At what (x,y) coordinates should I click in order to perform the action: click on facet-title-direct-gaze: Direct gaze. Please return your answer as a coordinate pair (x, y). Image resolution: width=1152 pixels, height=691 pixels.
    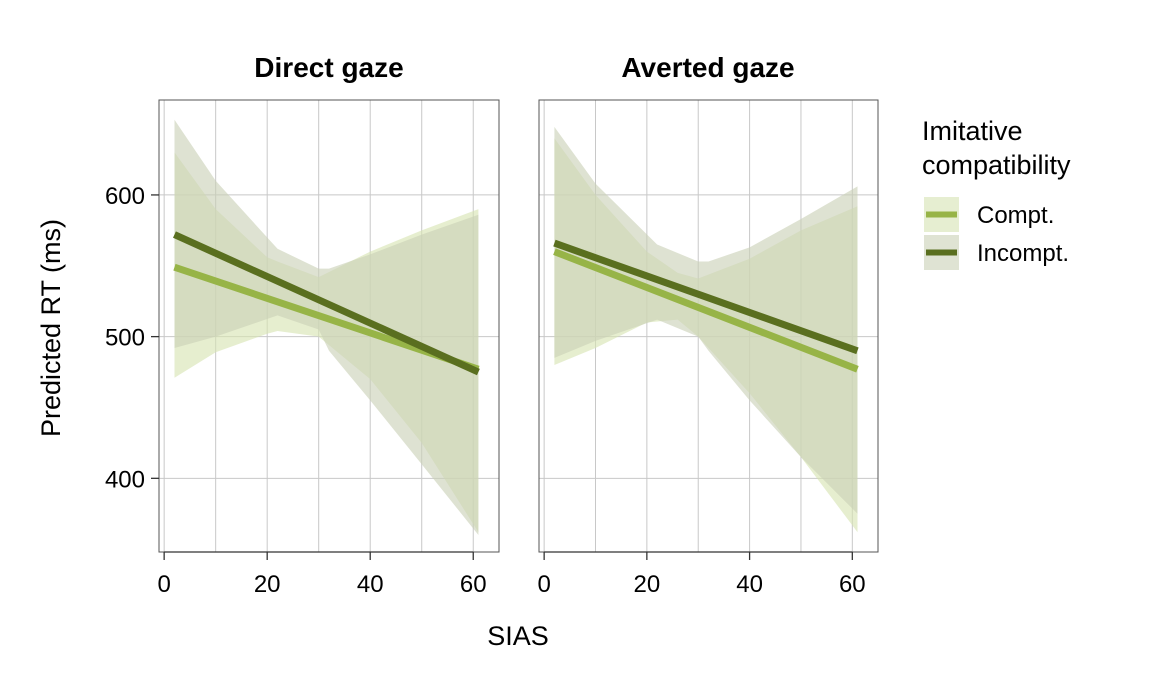
    Looking at the image, I should click on (328, 67).